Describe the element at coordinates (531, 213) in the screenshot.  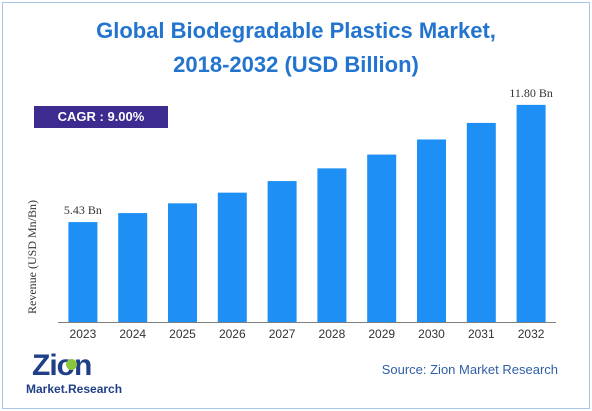
I see `bar-2032` at that location.